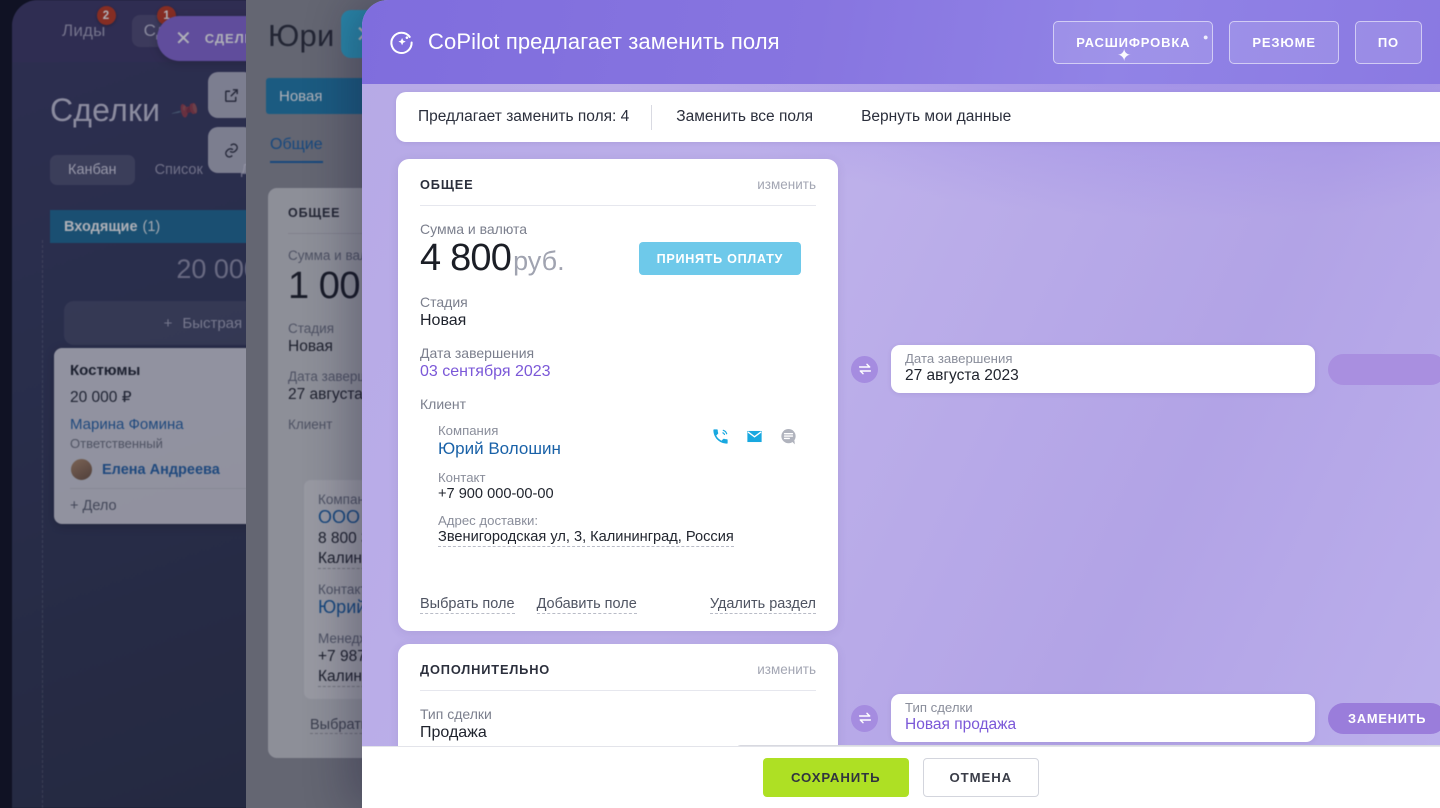 This screenshot has height=808, width=1440. What do you see at coordinates (328, 376) in the screenshot?
I see `deal-date-label: Дата заверш` at bounding box center [328, 376].